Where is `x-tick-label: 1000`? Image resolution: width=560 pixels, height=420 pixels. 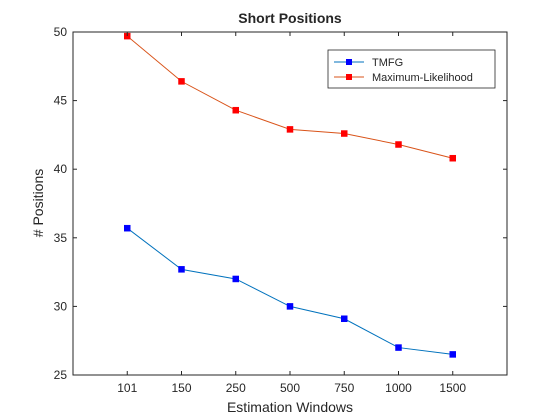
x-tick-label: 1000 is located at coordinates (398, 388).